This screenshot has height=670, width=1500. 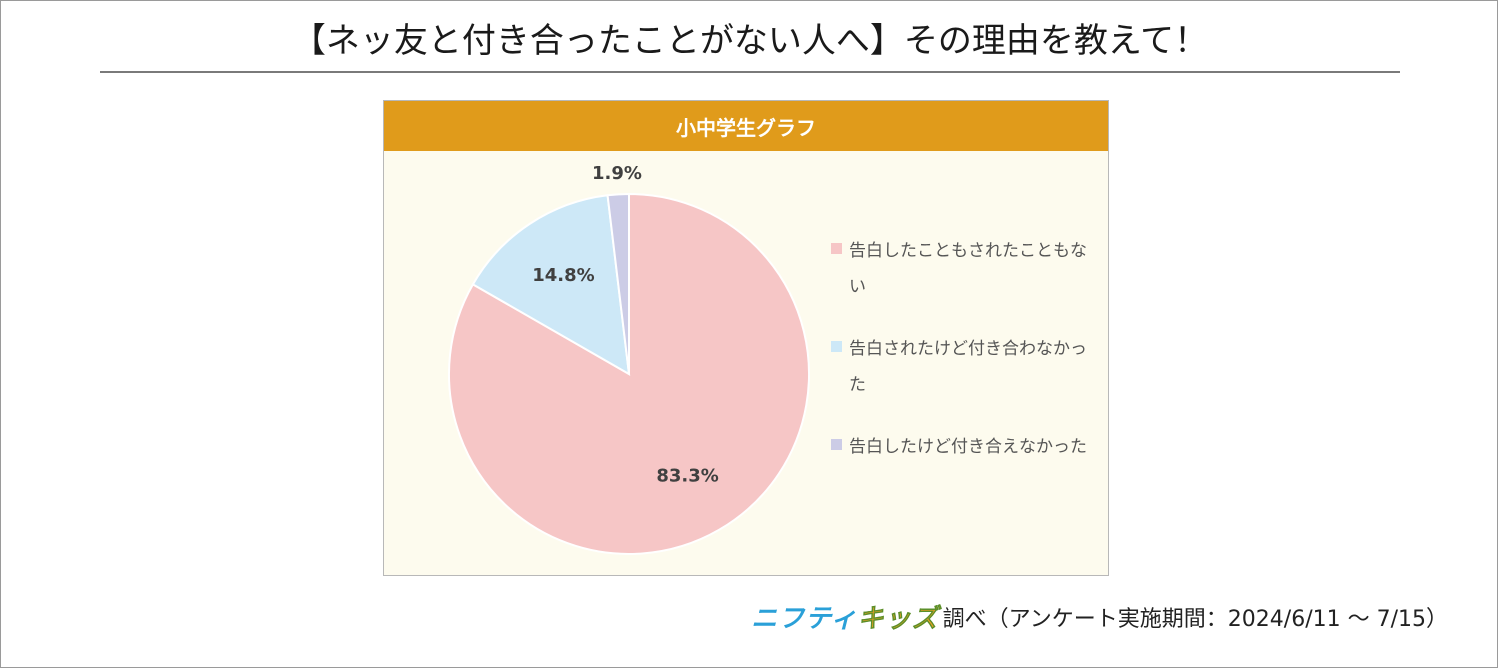 I want to click on survey-period-text: 調べ（アンケート実施期間：2024/6/11 ～ 7/15）, so click(x=1195, y=619).